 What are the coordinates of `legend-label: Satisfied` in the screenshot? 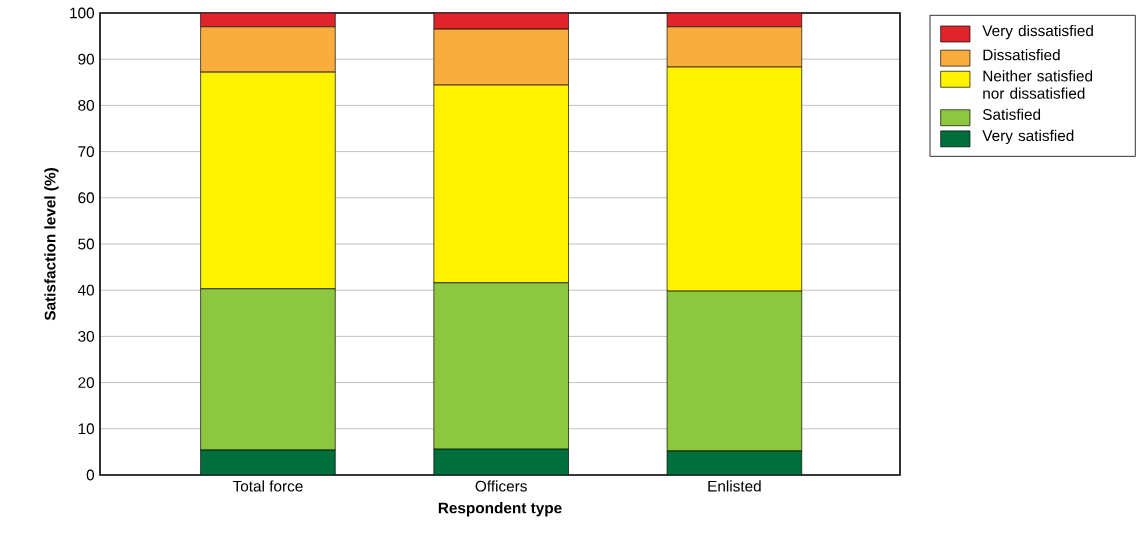 It's located at (1011, 114).